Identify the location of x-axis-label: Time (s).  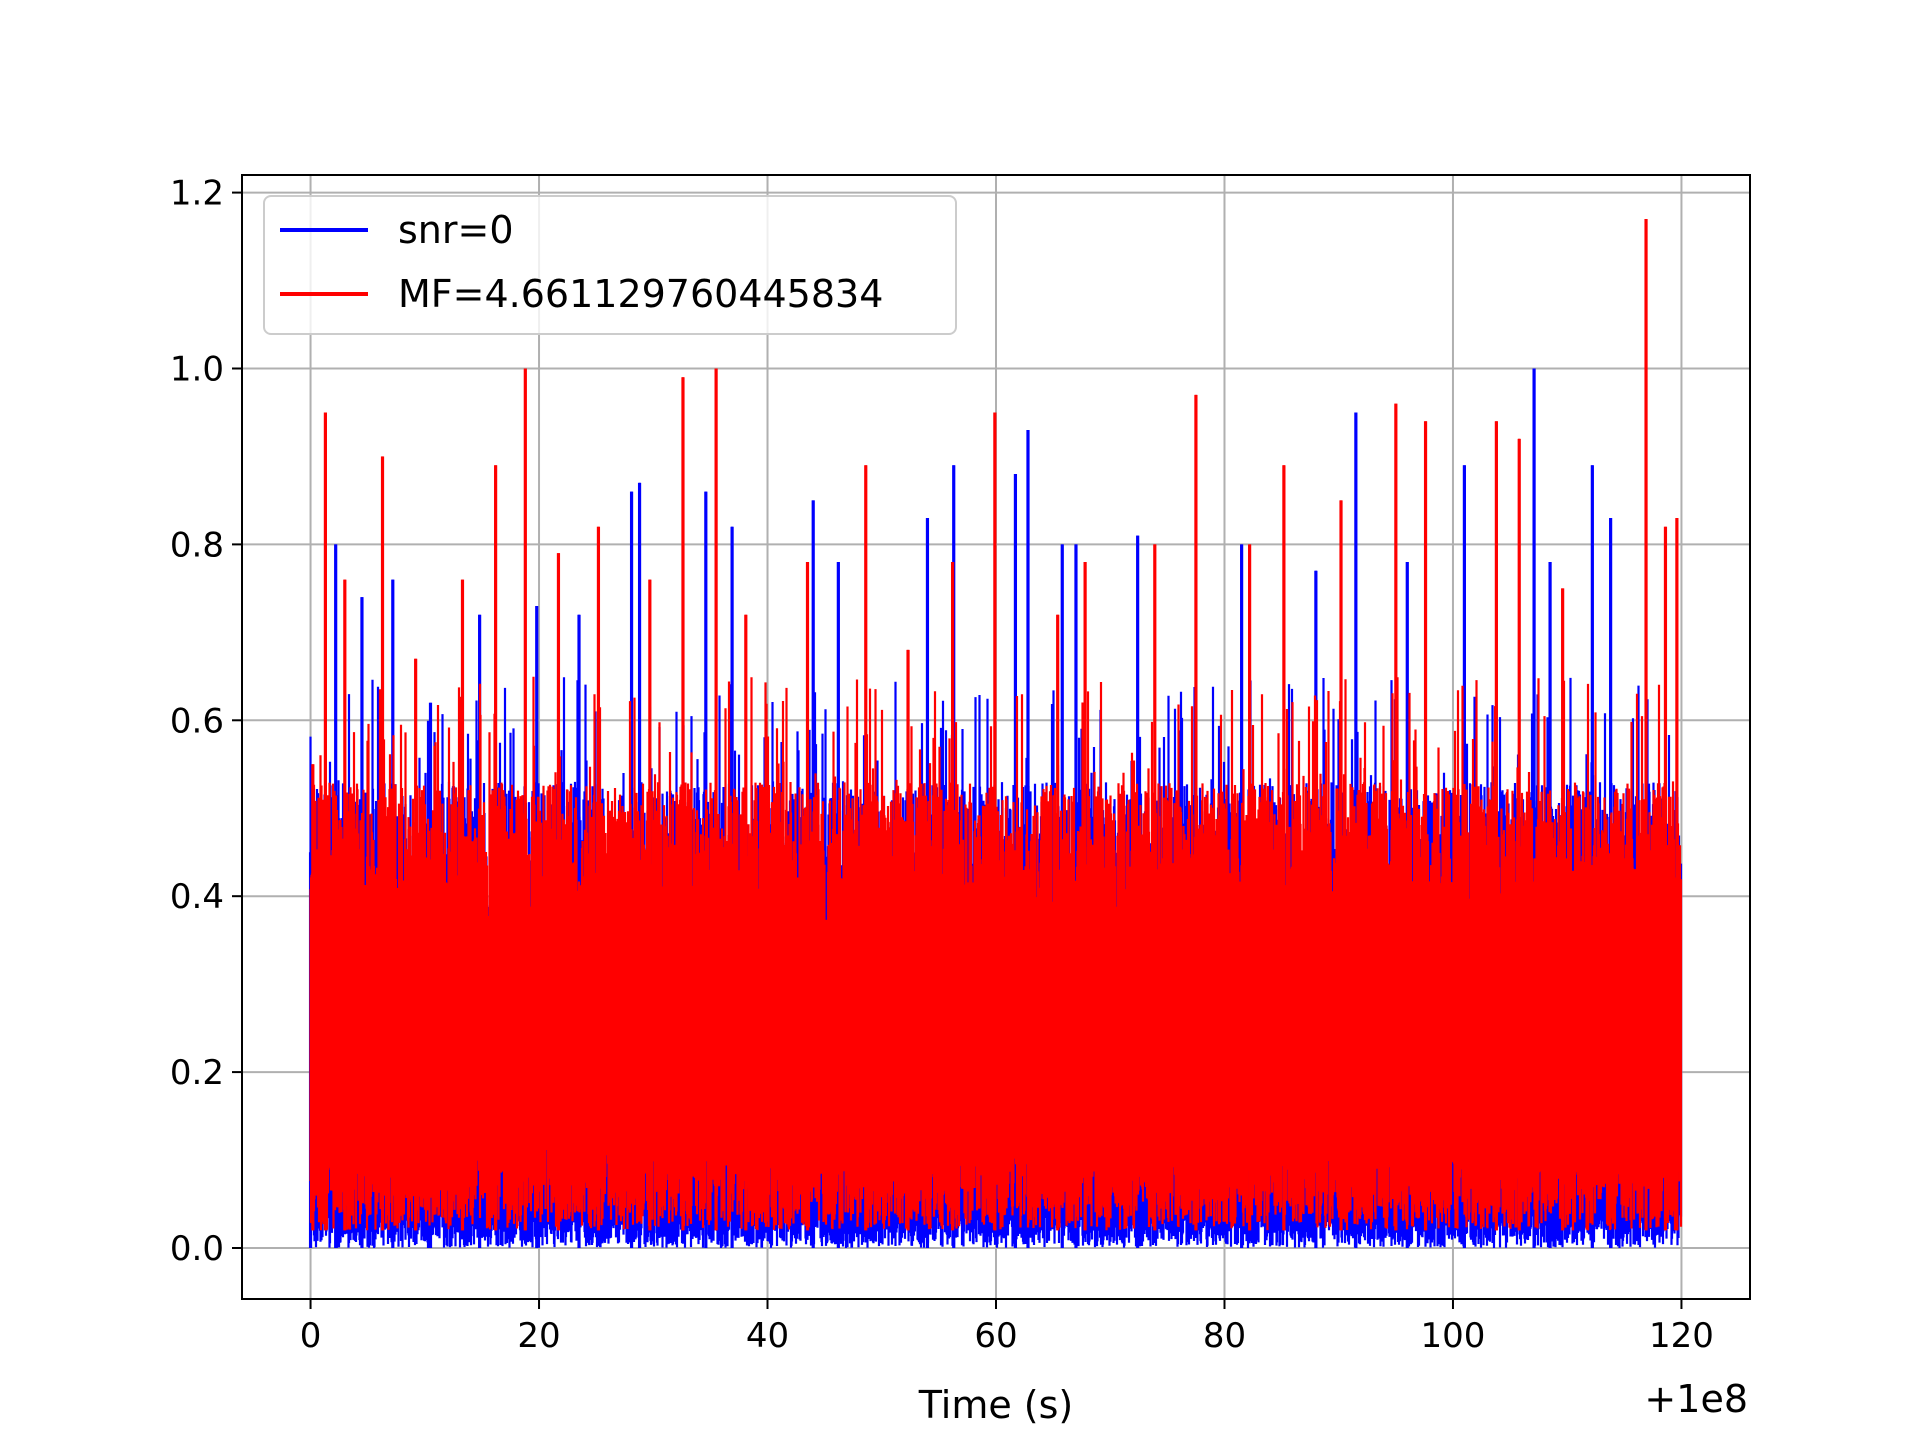
(996, 1405).